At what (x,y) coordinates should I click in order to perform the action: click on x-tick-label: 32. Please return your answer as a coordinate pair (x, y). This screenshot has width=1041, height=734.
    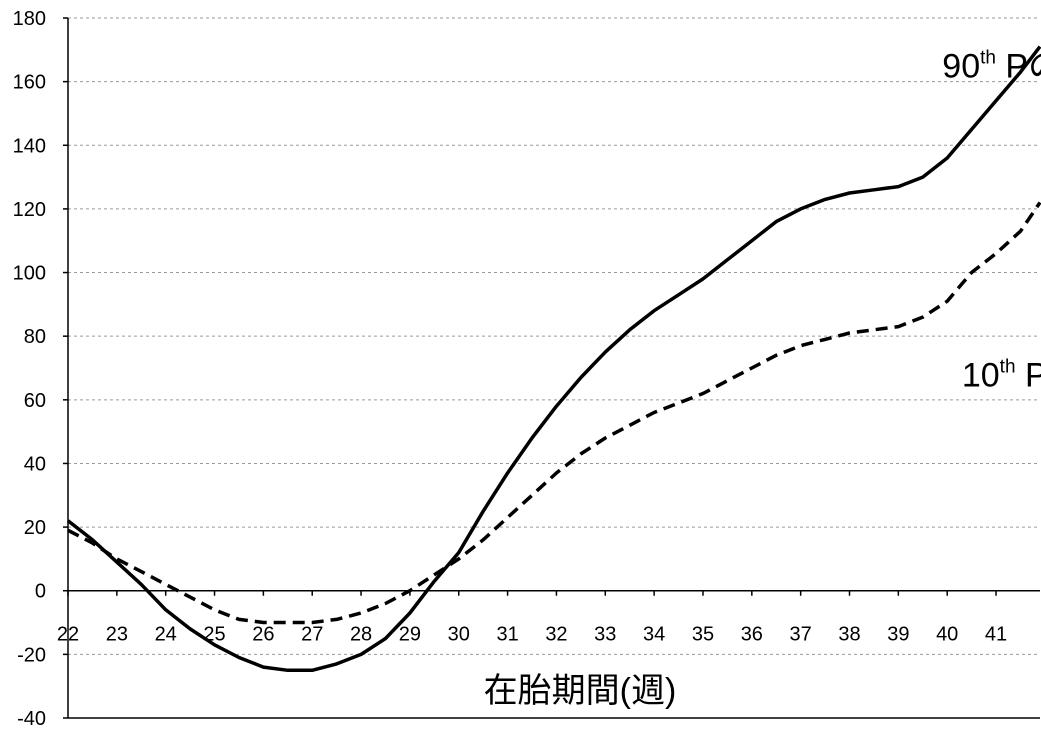
    Looking at the image, I should click on (556, 635).